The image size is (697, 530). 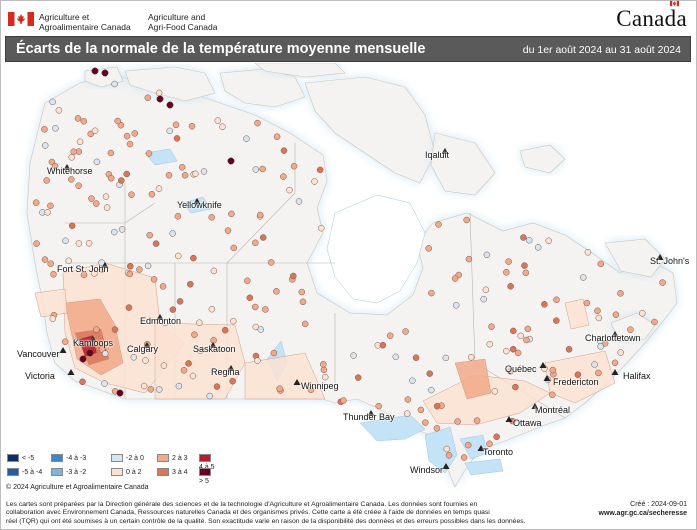 I want to click on dept-fr-line1: Agriculture et, so click(x=64, y=17).